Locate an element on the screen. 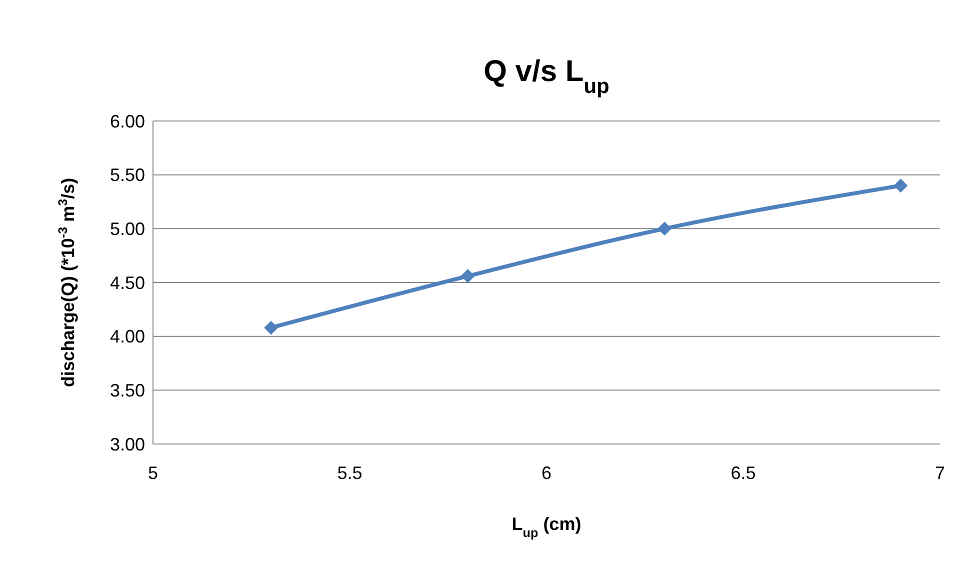 Image resolution: width=964 pixels, height=563 pixels. y-tick-label: 4.00 is located at coordinates (127, 336).